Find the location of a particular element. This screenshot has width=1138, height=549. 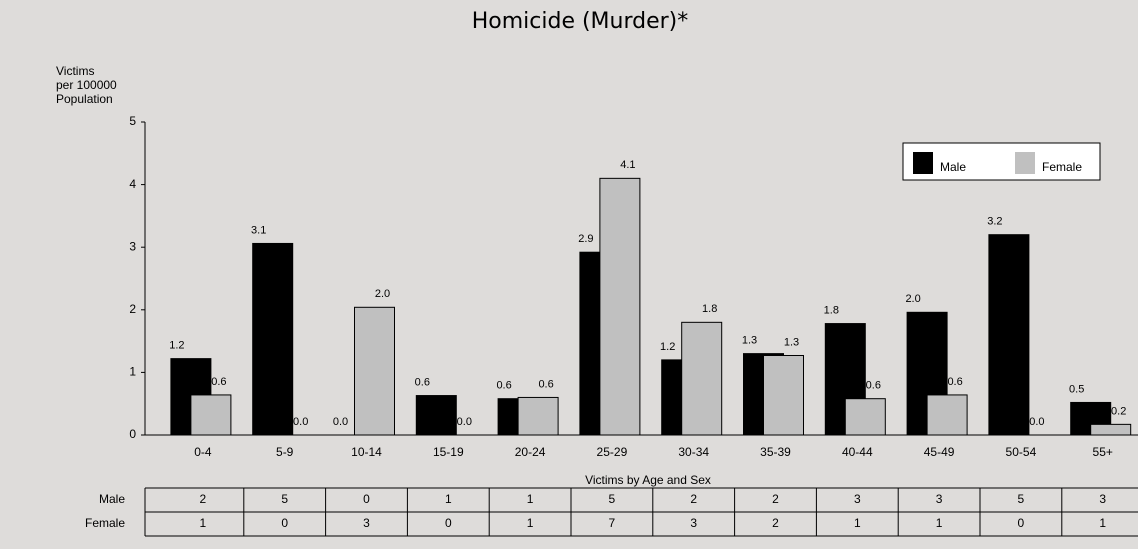

x-tick-label: 20-24 is located at coordinates (530, 452).